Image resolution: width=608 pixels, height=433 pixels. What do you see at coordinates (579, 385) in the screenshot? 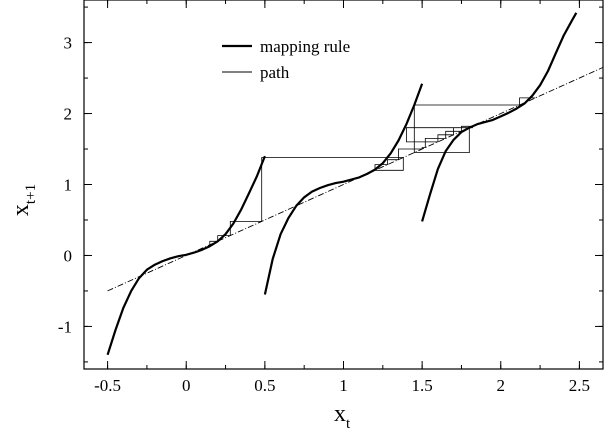
I see `x-tick-label: 2.5` at bounding box center [579, 385].